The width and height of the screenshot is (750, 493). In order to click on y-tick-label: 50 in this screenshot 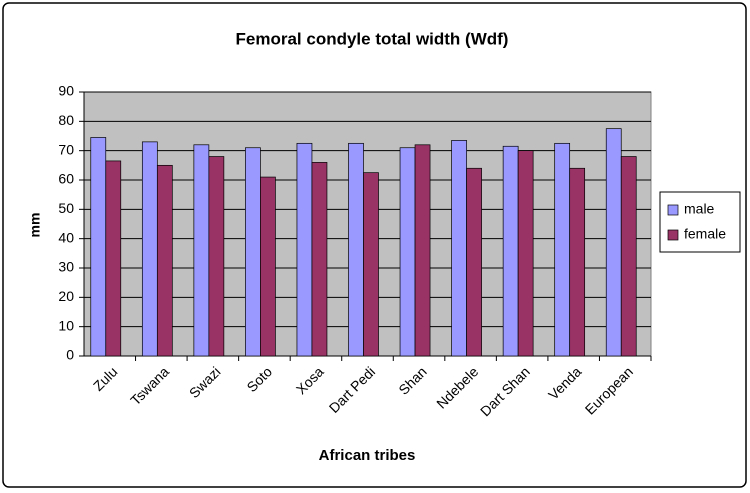, I will do `click(66, 208)`.